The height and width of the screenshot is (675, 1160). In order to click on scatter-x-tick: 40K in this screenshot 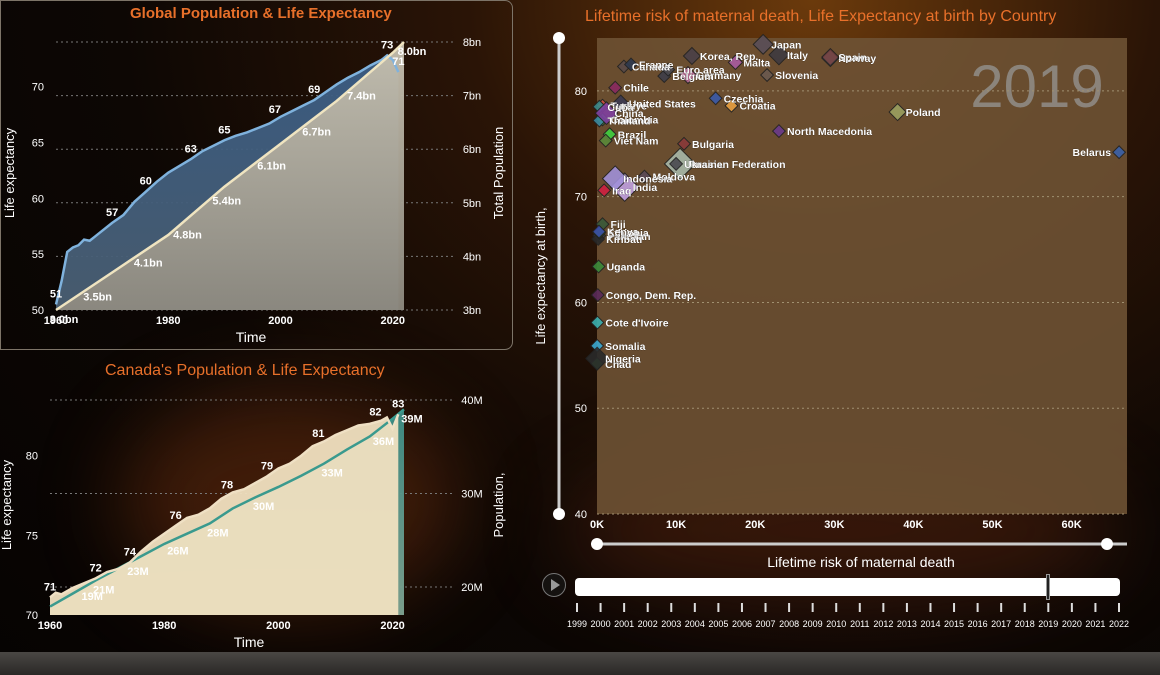, I will do `click(913, 525)`.